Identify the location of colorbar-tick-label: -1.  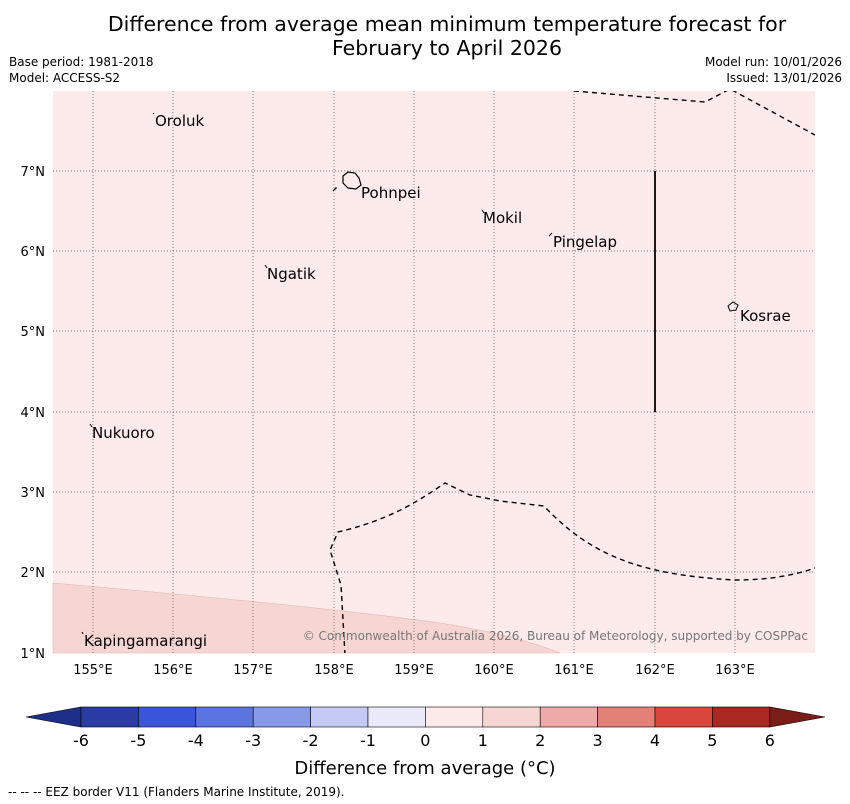
(368, 740).